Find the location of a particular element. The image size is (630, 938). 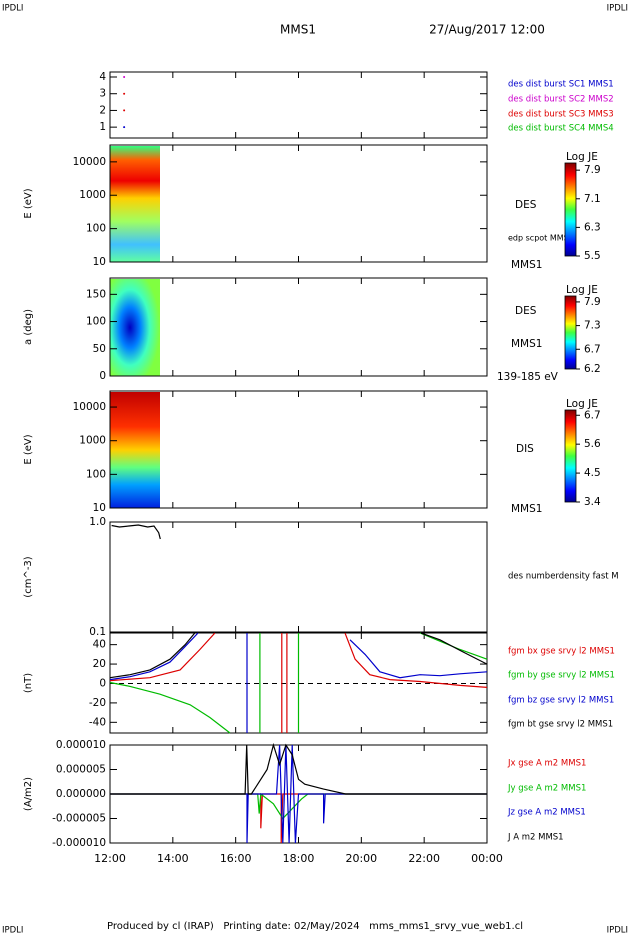

legend-entry: fgm bz gse srvy l2 MMS1 is located at coordinates (561, 701).